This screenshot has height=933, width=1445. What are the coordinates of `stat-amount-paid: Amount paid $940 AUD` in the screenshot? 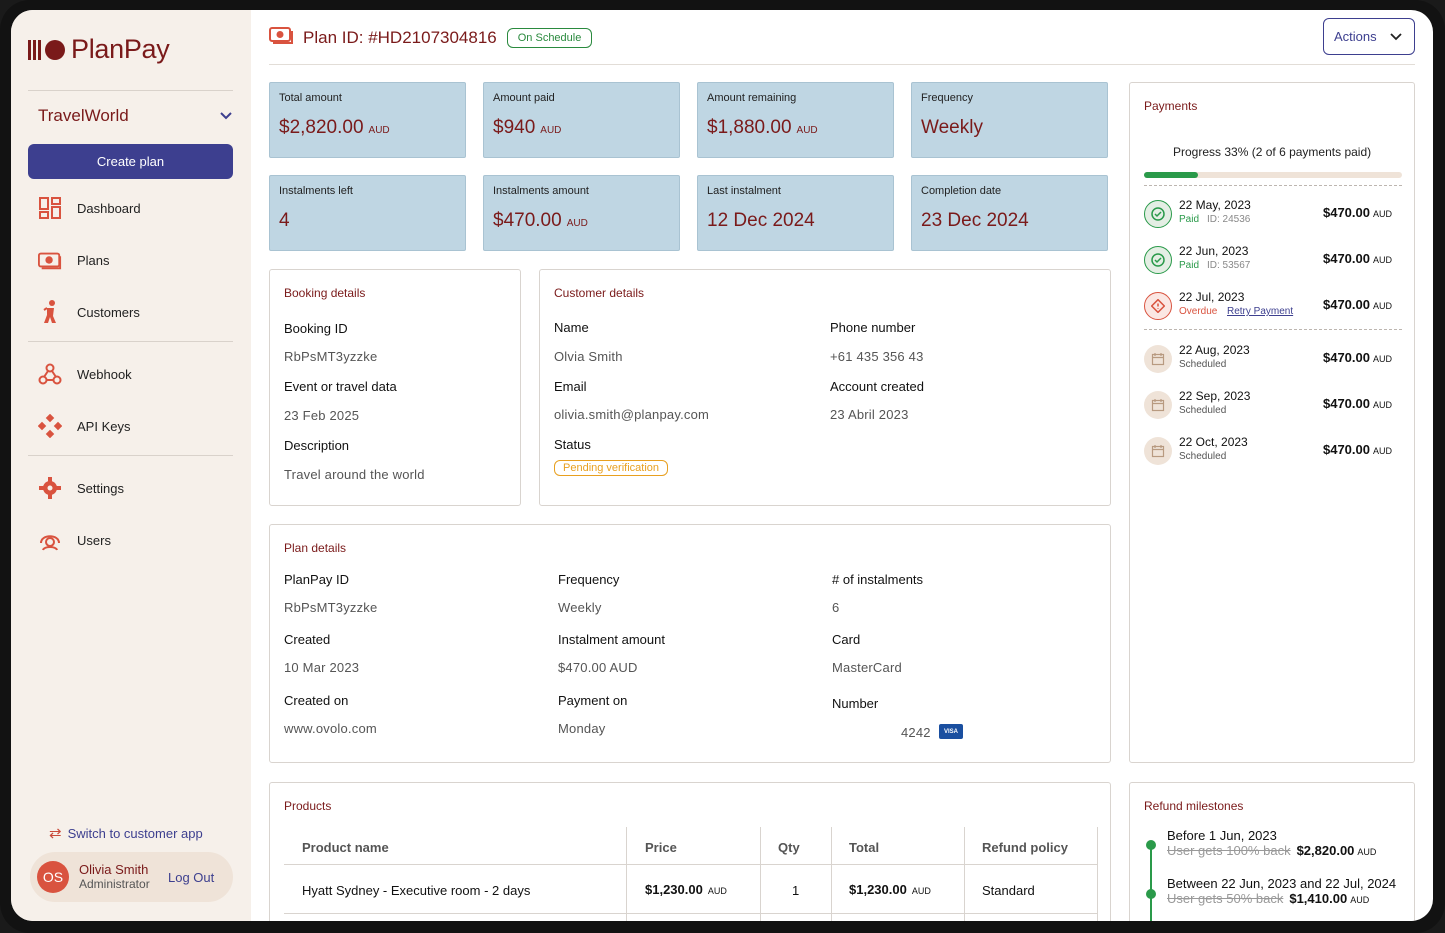 It's located at (581, 120).